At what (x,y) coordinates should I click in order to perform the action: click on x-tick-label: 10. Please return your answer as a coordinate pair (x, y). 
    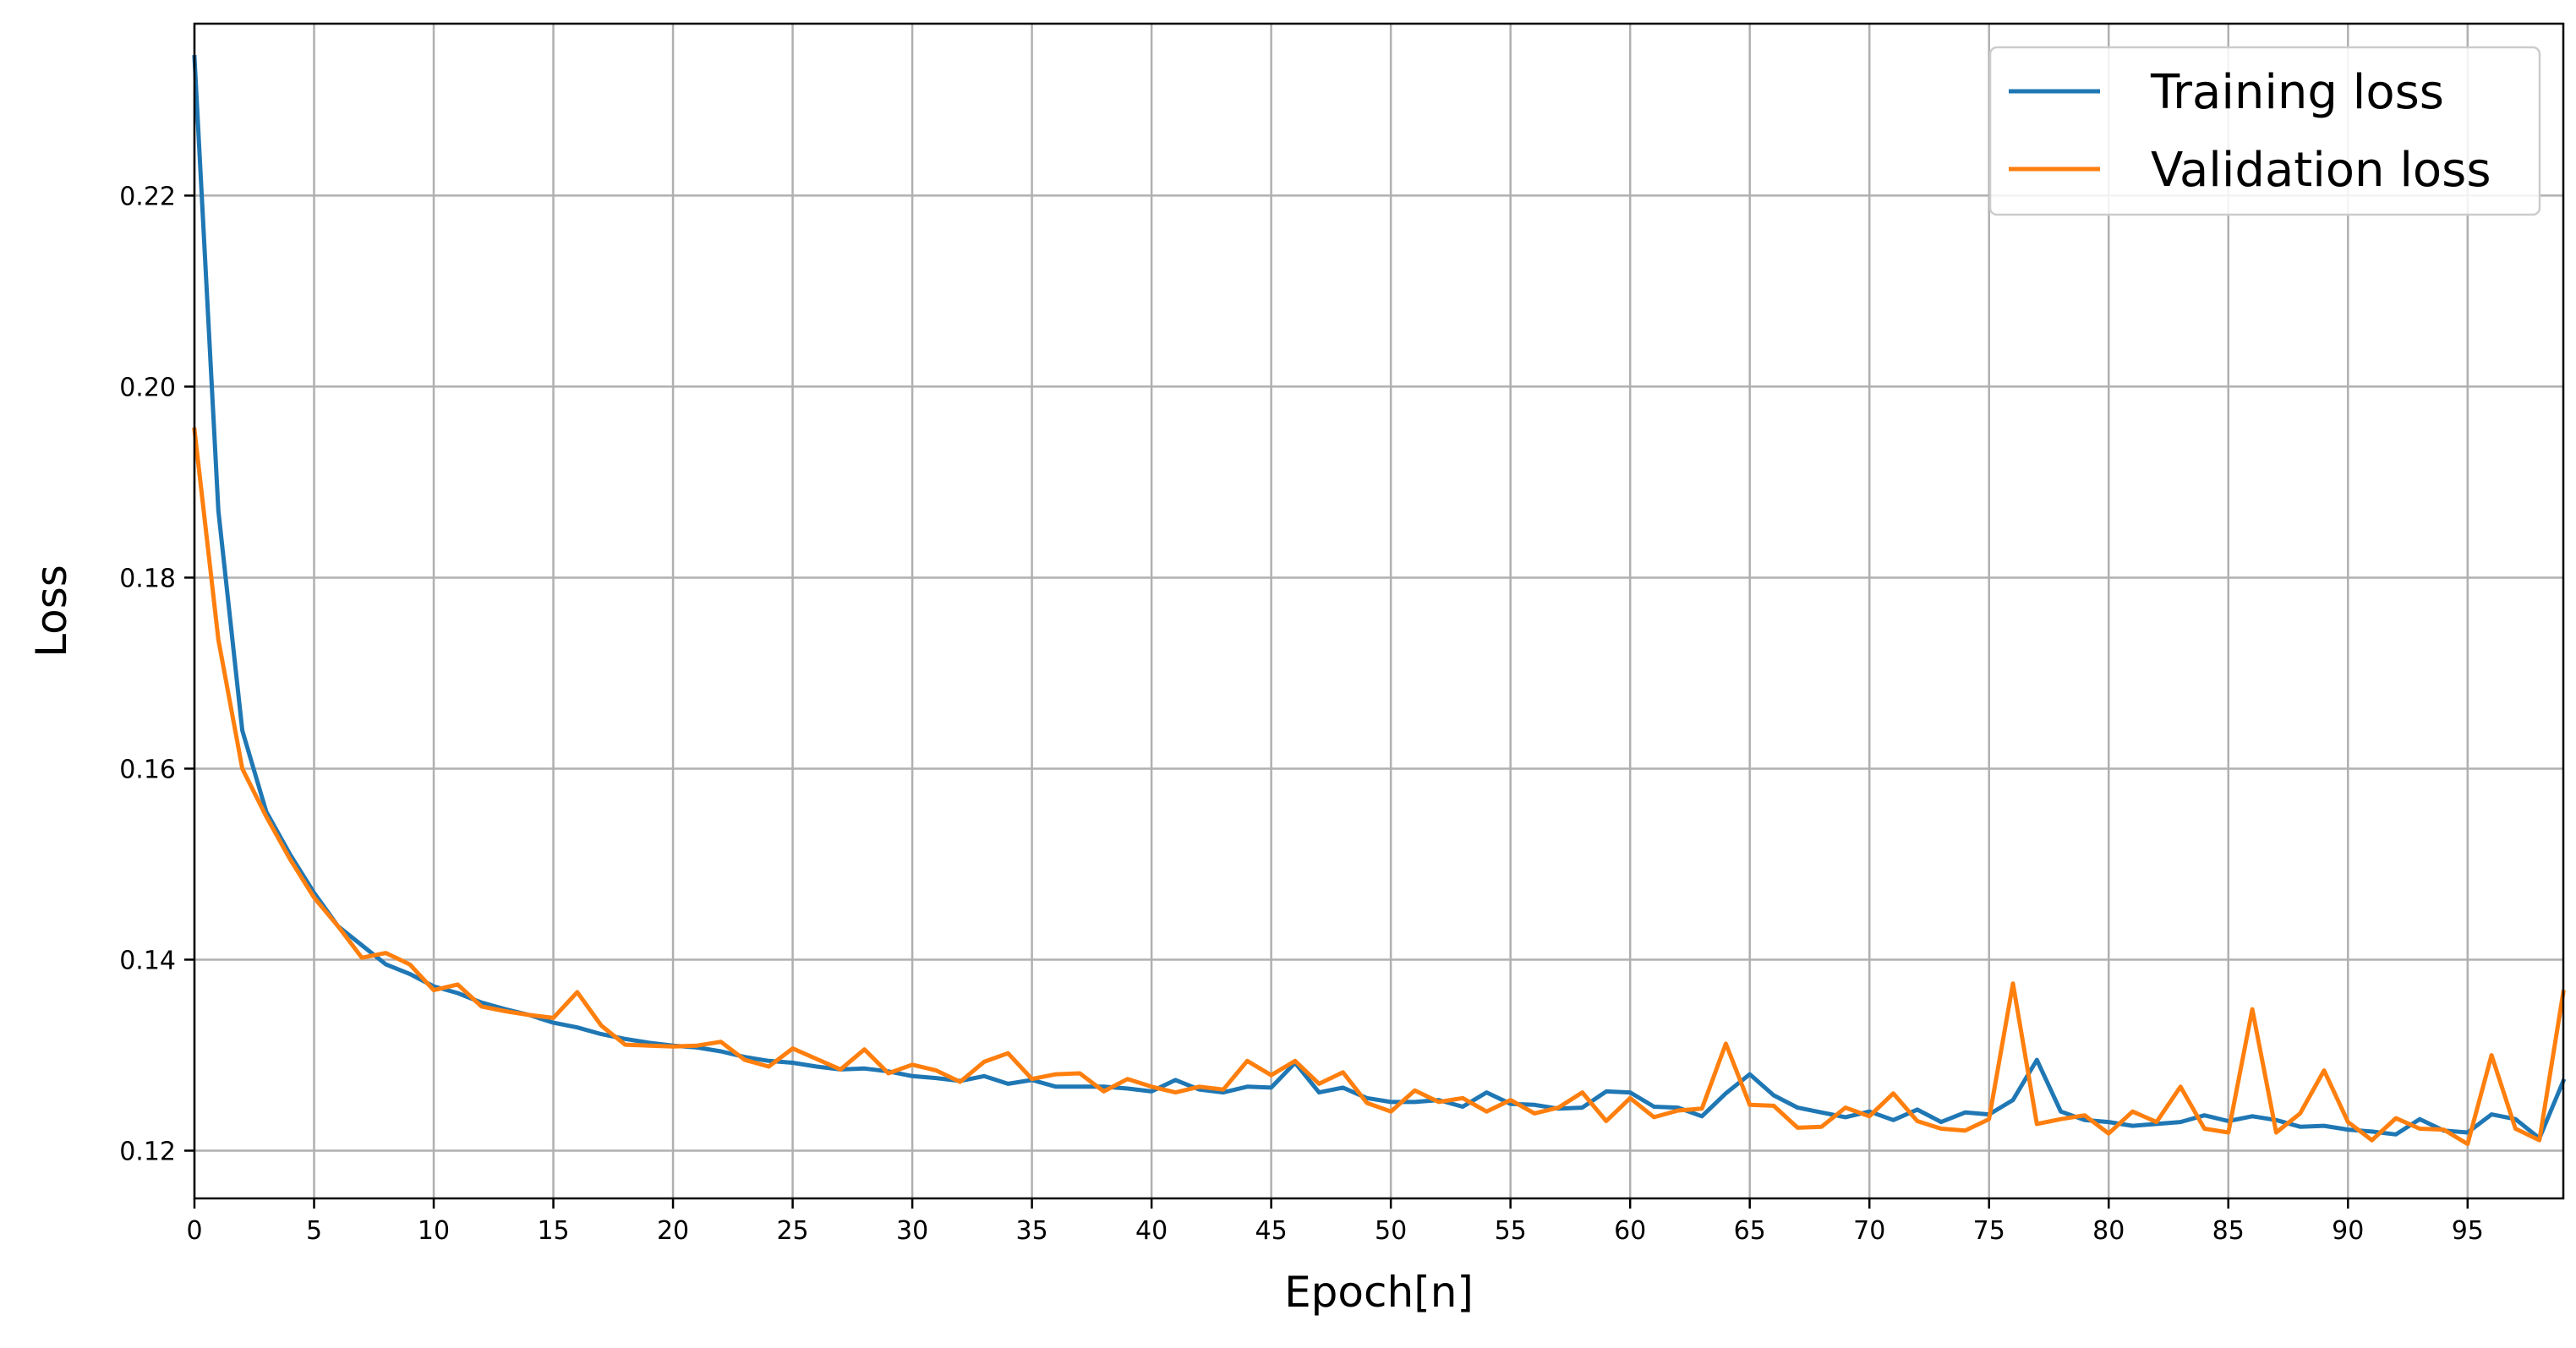
    Looking at the image, I should click on (434, 1231).